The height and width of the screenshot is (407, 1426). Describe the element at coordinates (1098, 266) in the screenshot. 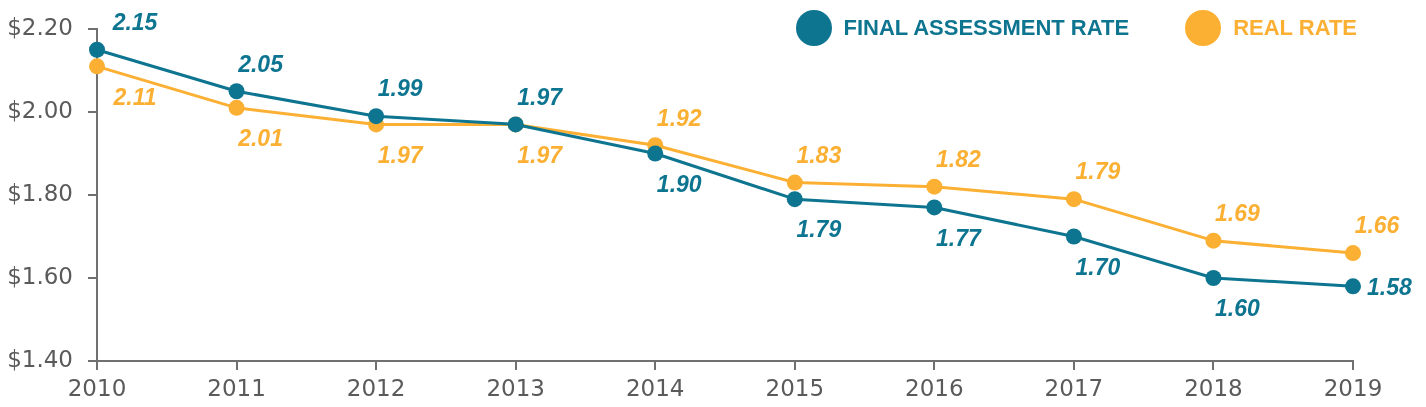

I see `data-label: 1.70` at that location.